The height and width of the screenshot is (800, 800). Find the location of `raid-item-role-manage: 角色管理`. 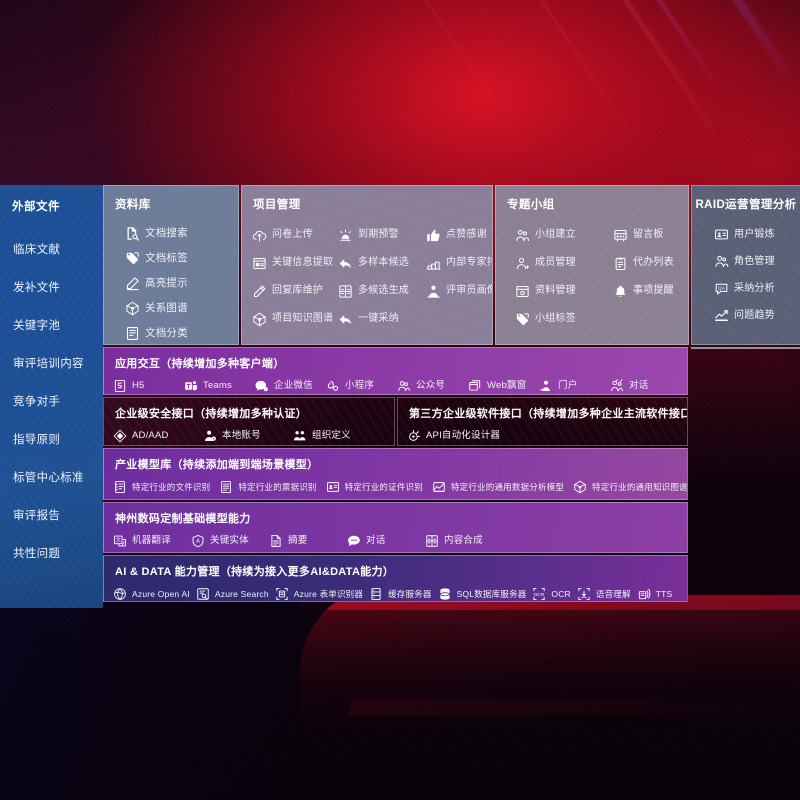

raid-item-role-manage: 角色管理 is located at coordinates (747, 261).